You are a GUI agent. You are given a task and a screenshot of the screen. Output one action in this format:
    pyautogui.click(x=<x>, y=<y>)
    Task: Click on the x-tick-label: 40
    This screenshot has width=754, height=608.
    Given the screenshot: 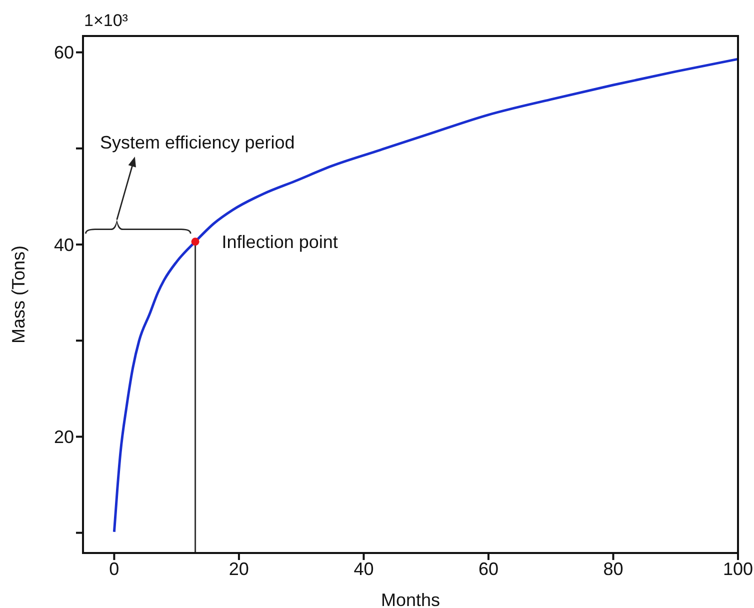 What is the action you would take?
    pyautogui.click(x=364, y=568)
    